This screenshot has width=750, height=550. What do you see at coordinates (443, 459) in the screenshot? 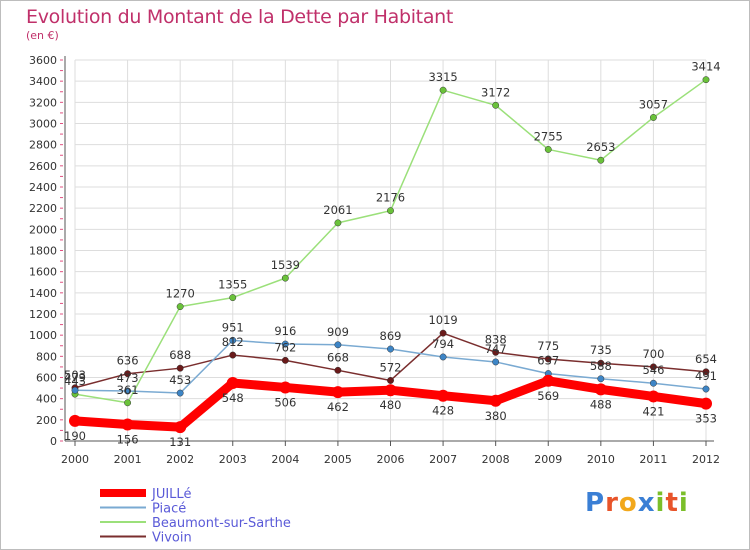
I see `x-tick-label: 2007` at bounding box center [443, 459].